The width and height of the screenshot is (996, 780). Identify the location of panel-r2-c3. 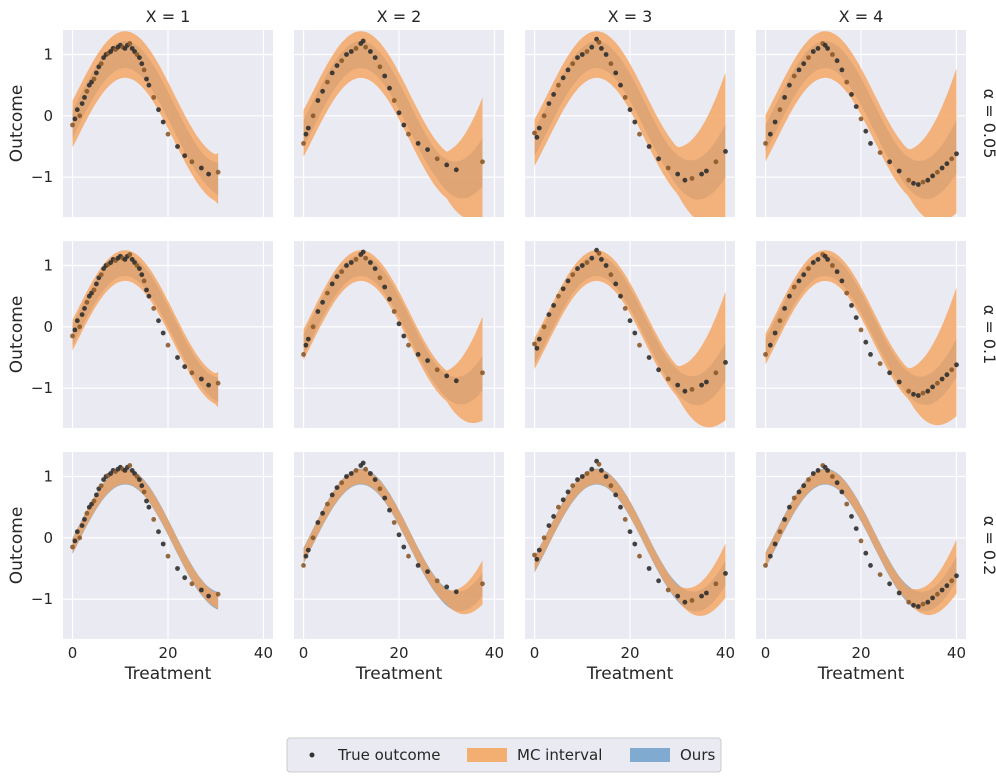
(630, 334).